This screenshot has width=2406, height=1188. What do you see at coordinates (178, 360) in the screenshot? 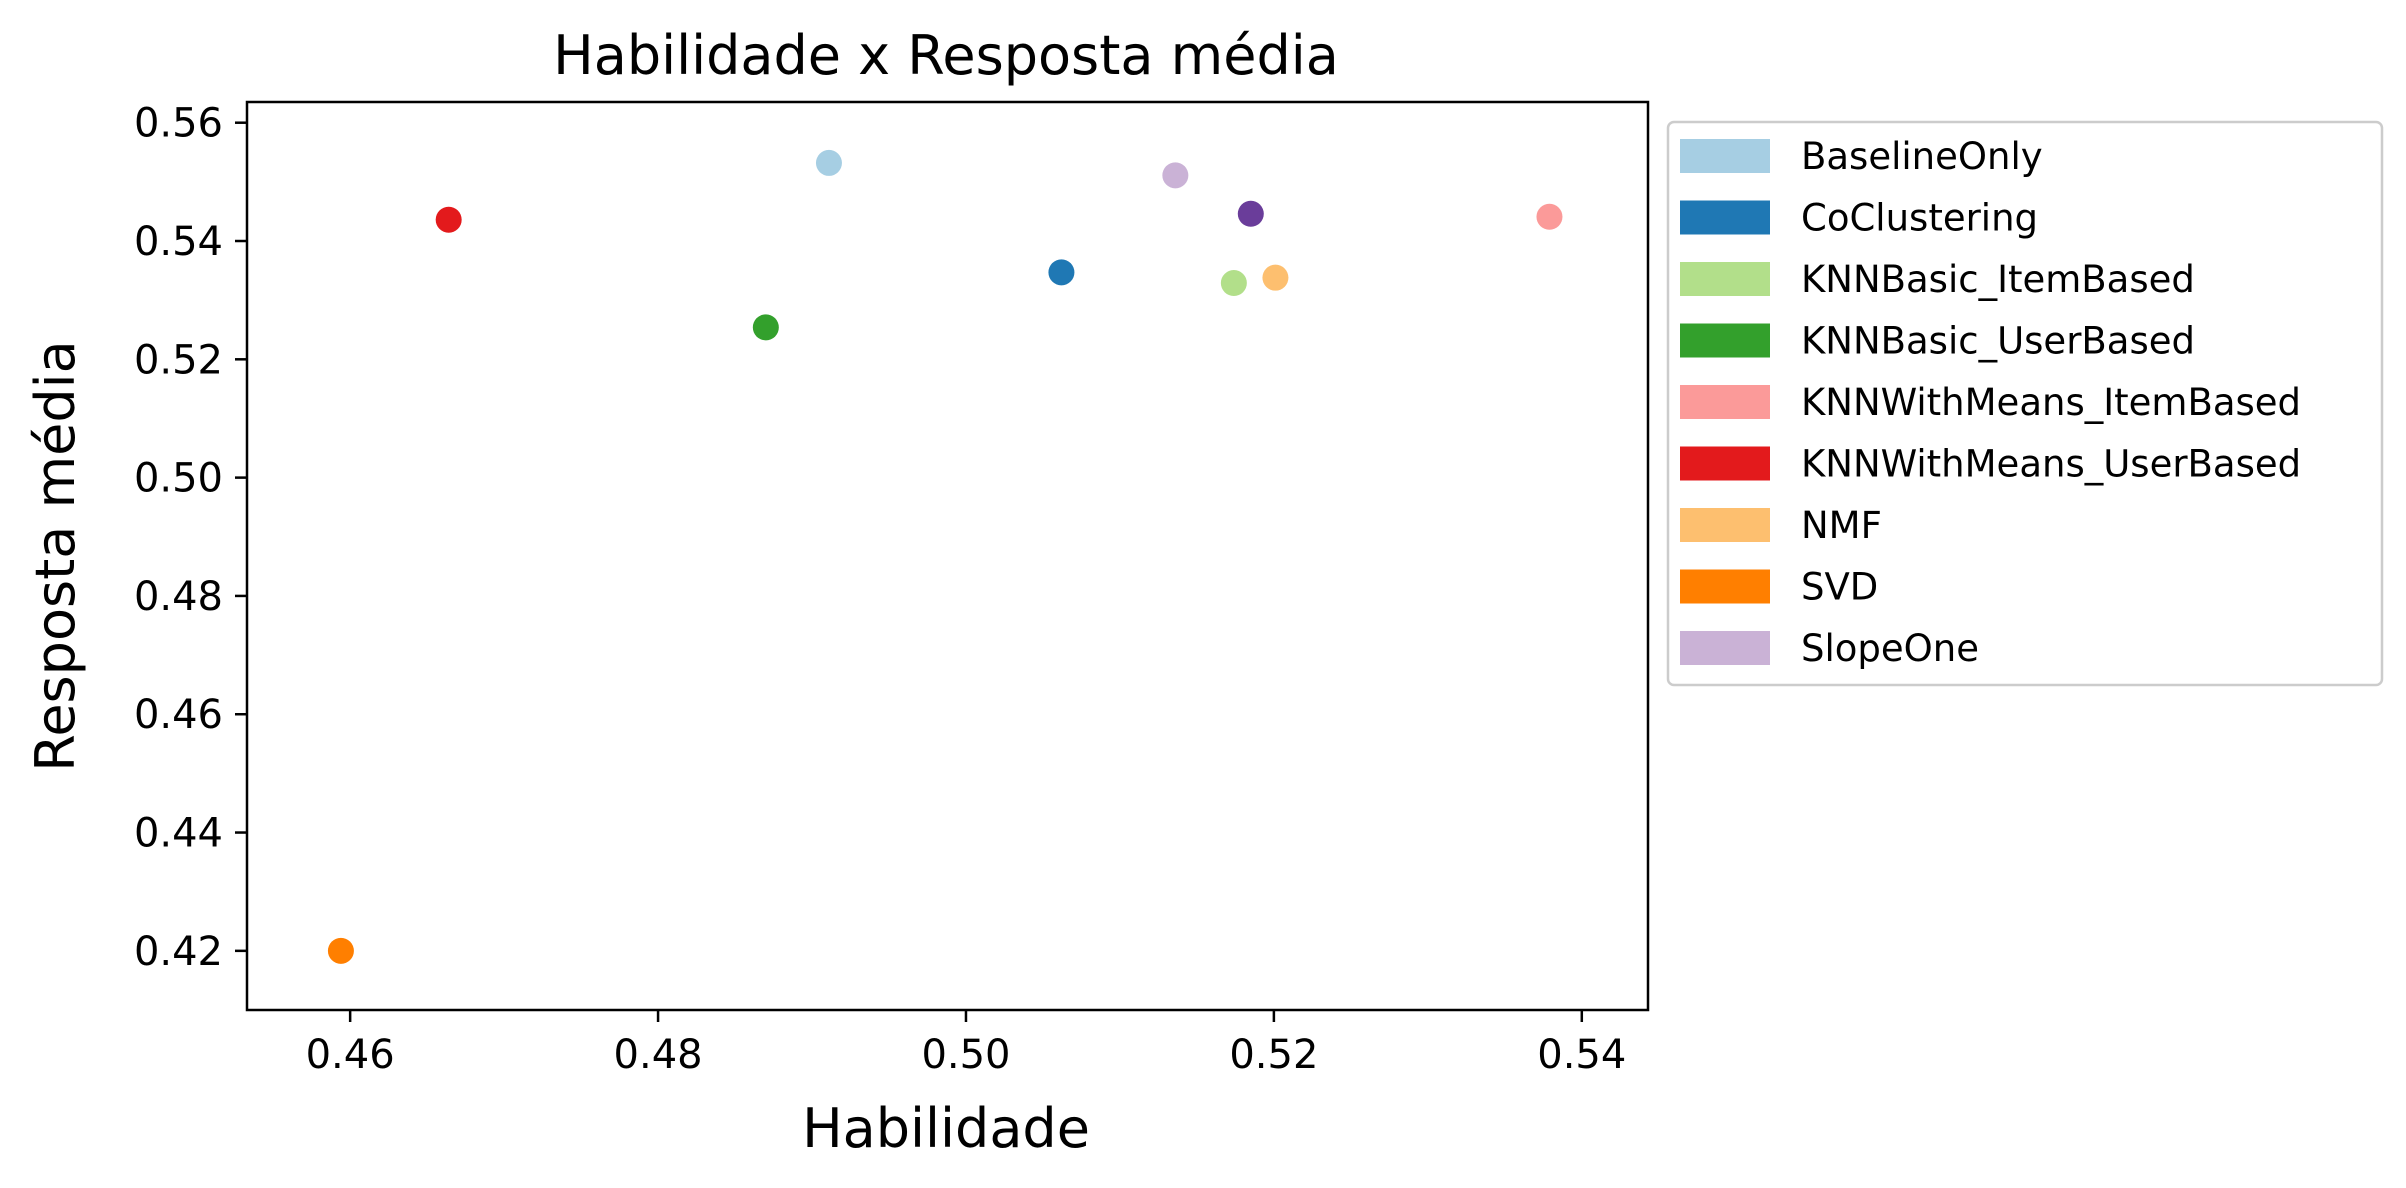
I see `y-tick-label: 0.52` at bounding box center [178, 360].